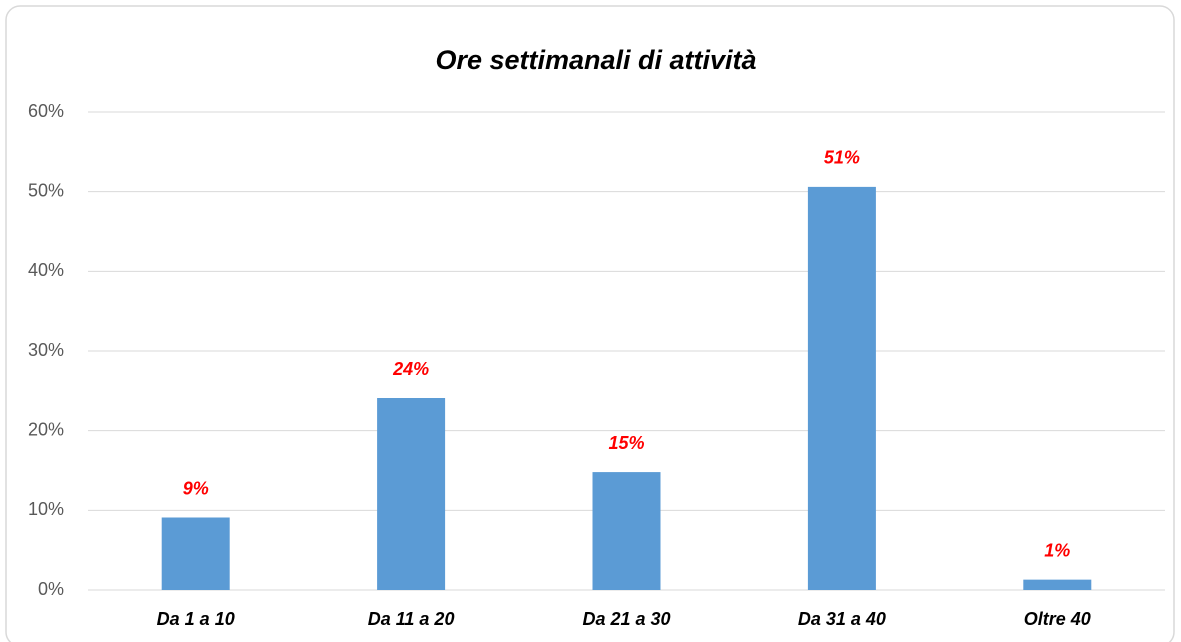 Image resolution: width=1181 pixels, height=642 pixels. I want to click on y-tick-label: 10%, so click(46, 509).